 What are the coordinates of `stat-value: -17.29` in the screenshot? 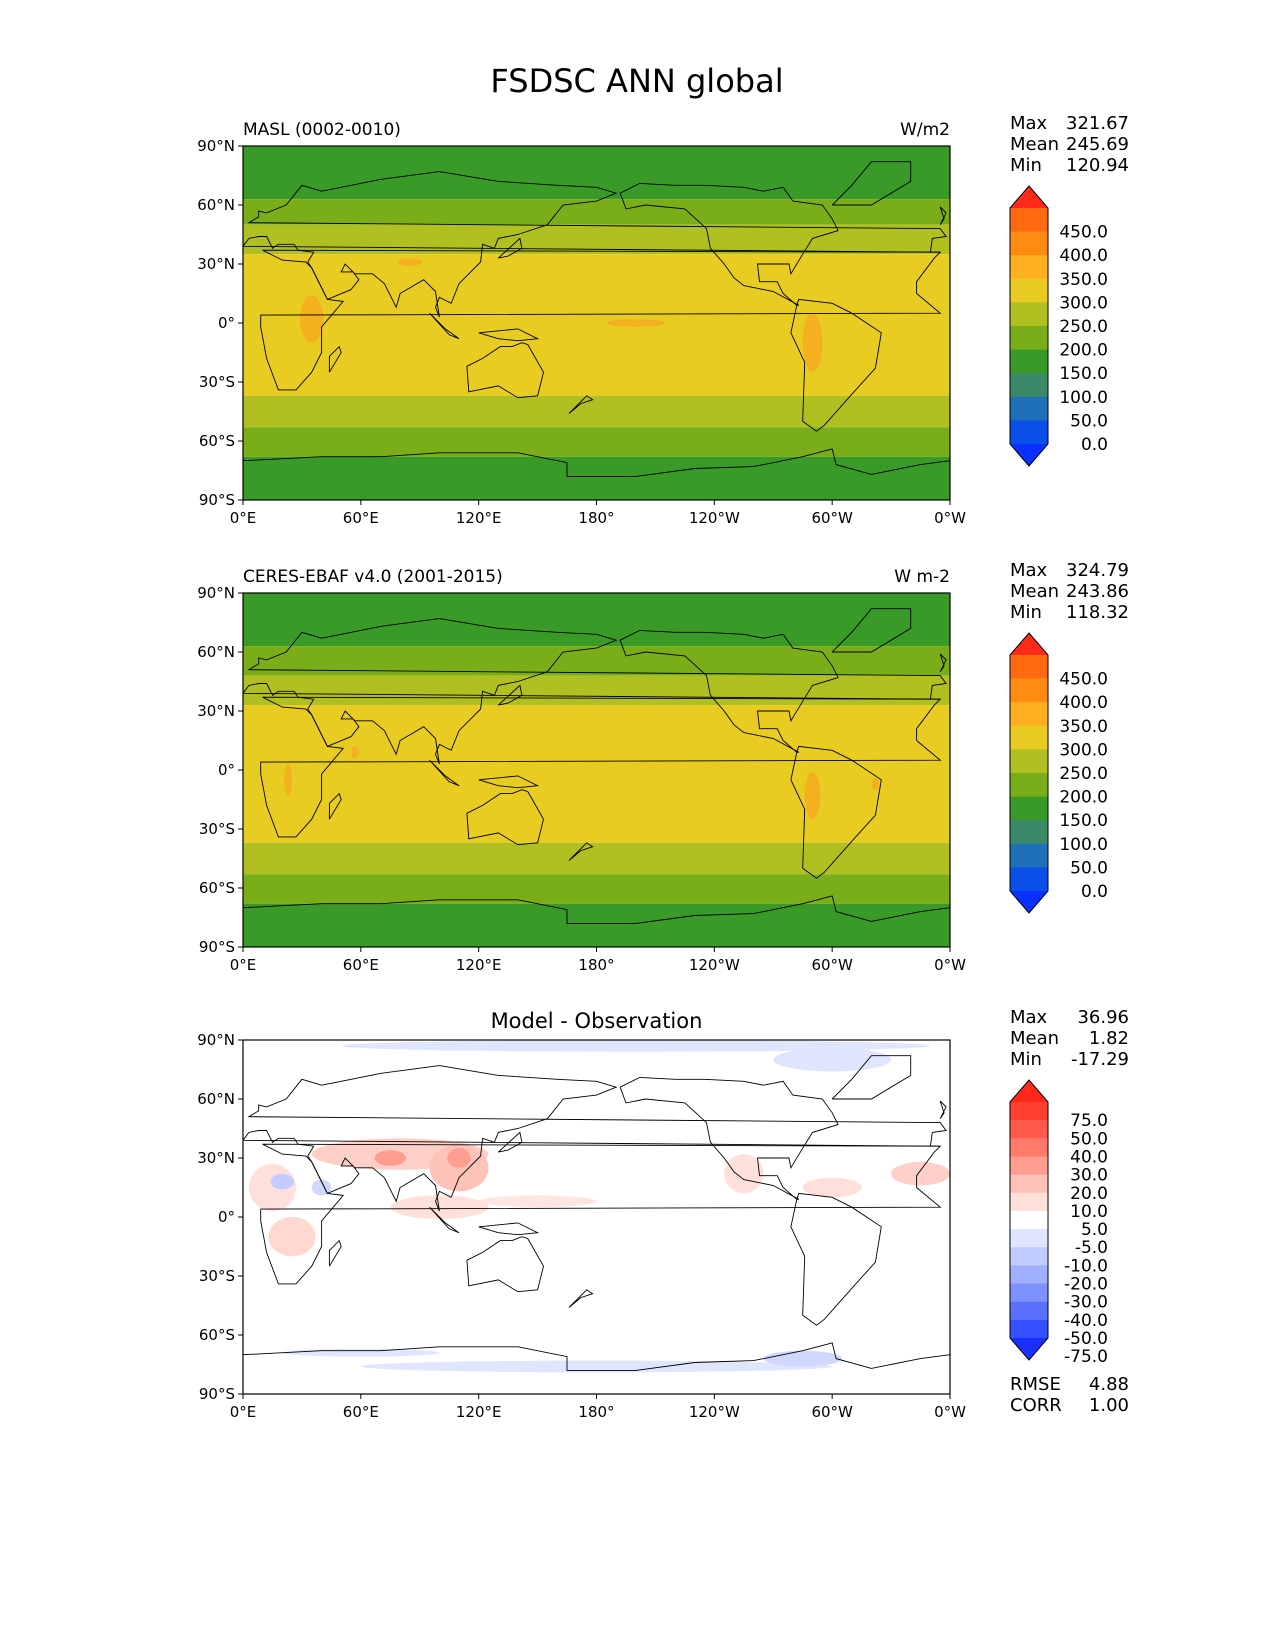 It's located at (1100, 1059).